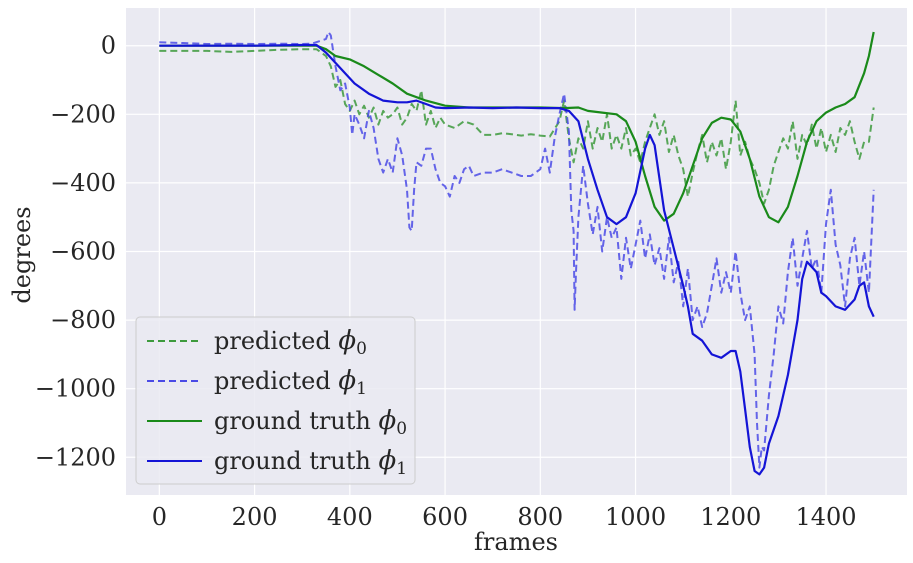  What do you see at coordinates (75, 457) in the screenshot?
I see `y-tick-label: −1200` at bounding box center [75, 457].